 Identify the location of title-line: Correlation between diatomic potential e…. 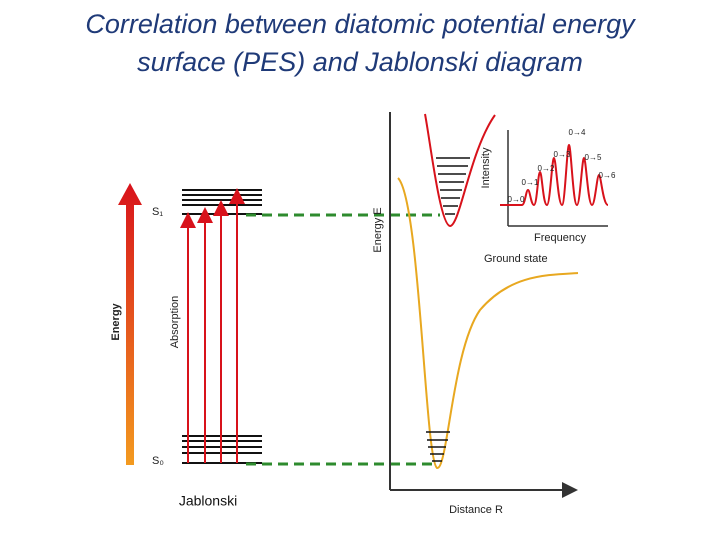
(360, 24).